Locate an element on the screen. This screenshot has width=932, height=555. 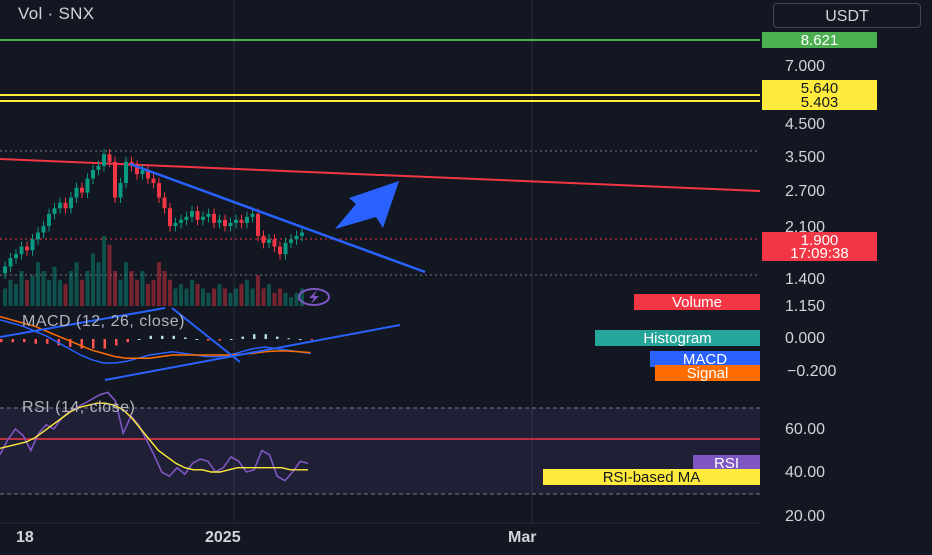
rsi-pane is located at coordinates (154, 436).